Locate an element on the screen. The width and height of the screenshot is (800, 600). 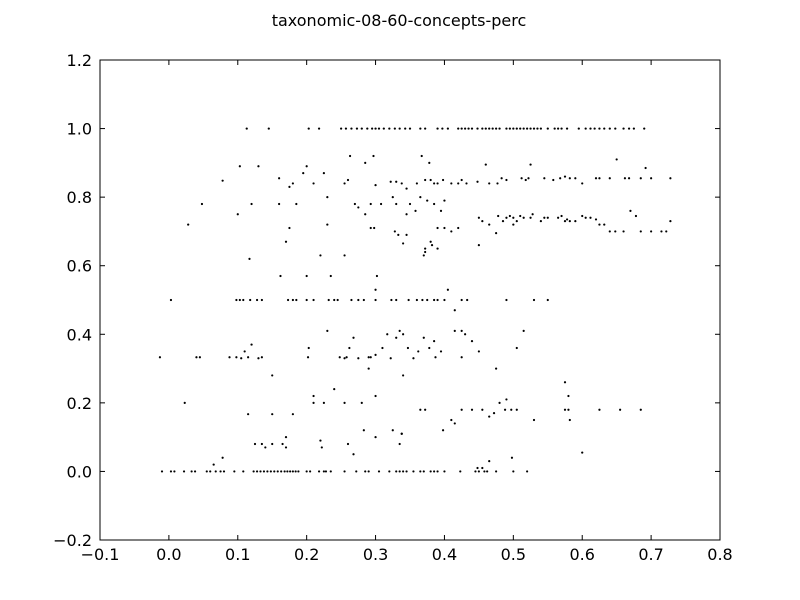
y-tick-label: 0.8 is located at coordinates (79, 197).